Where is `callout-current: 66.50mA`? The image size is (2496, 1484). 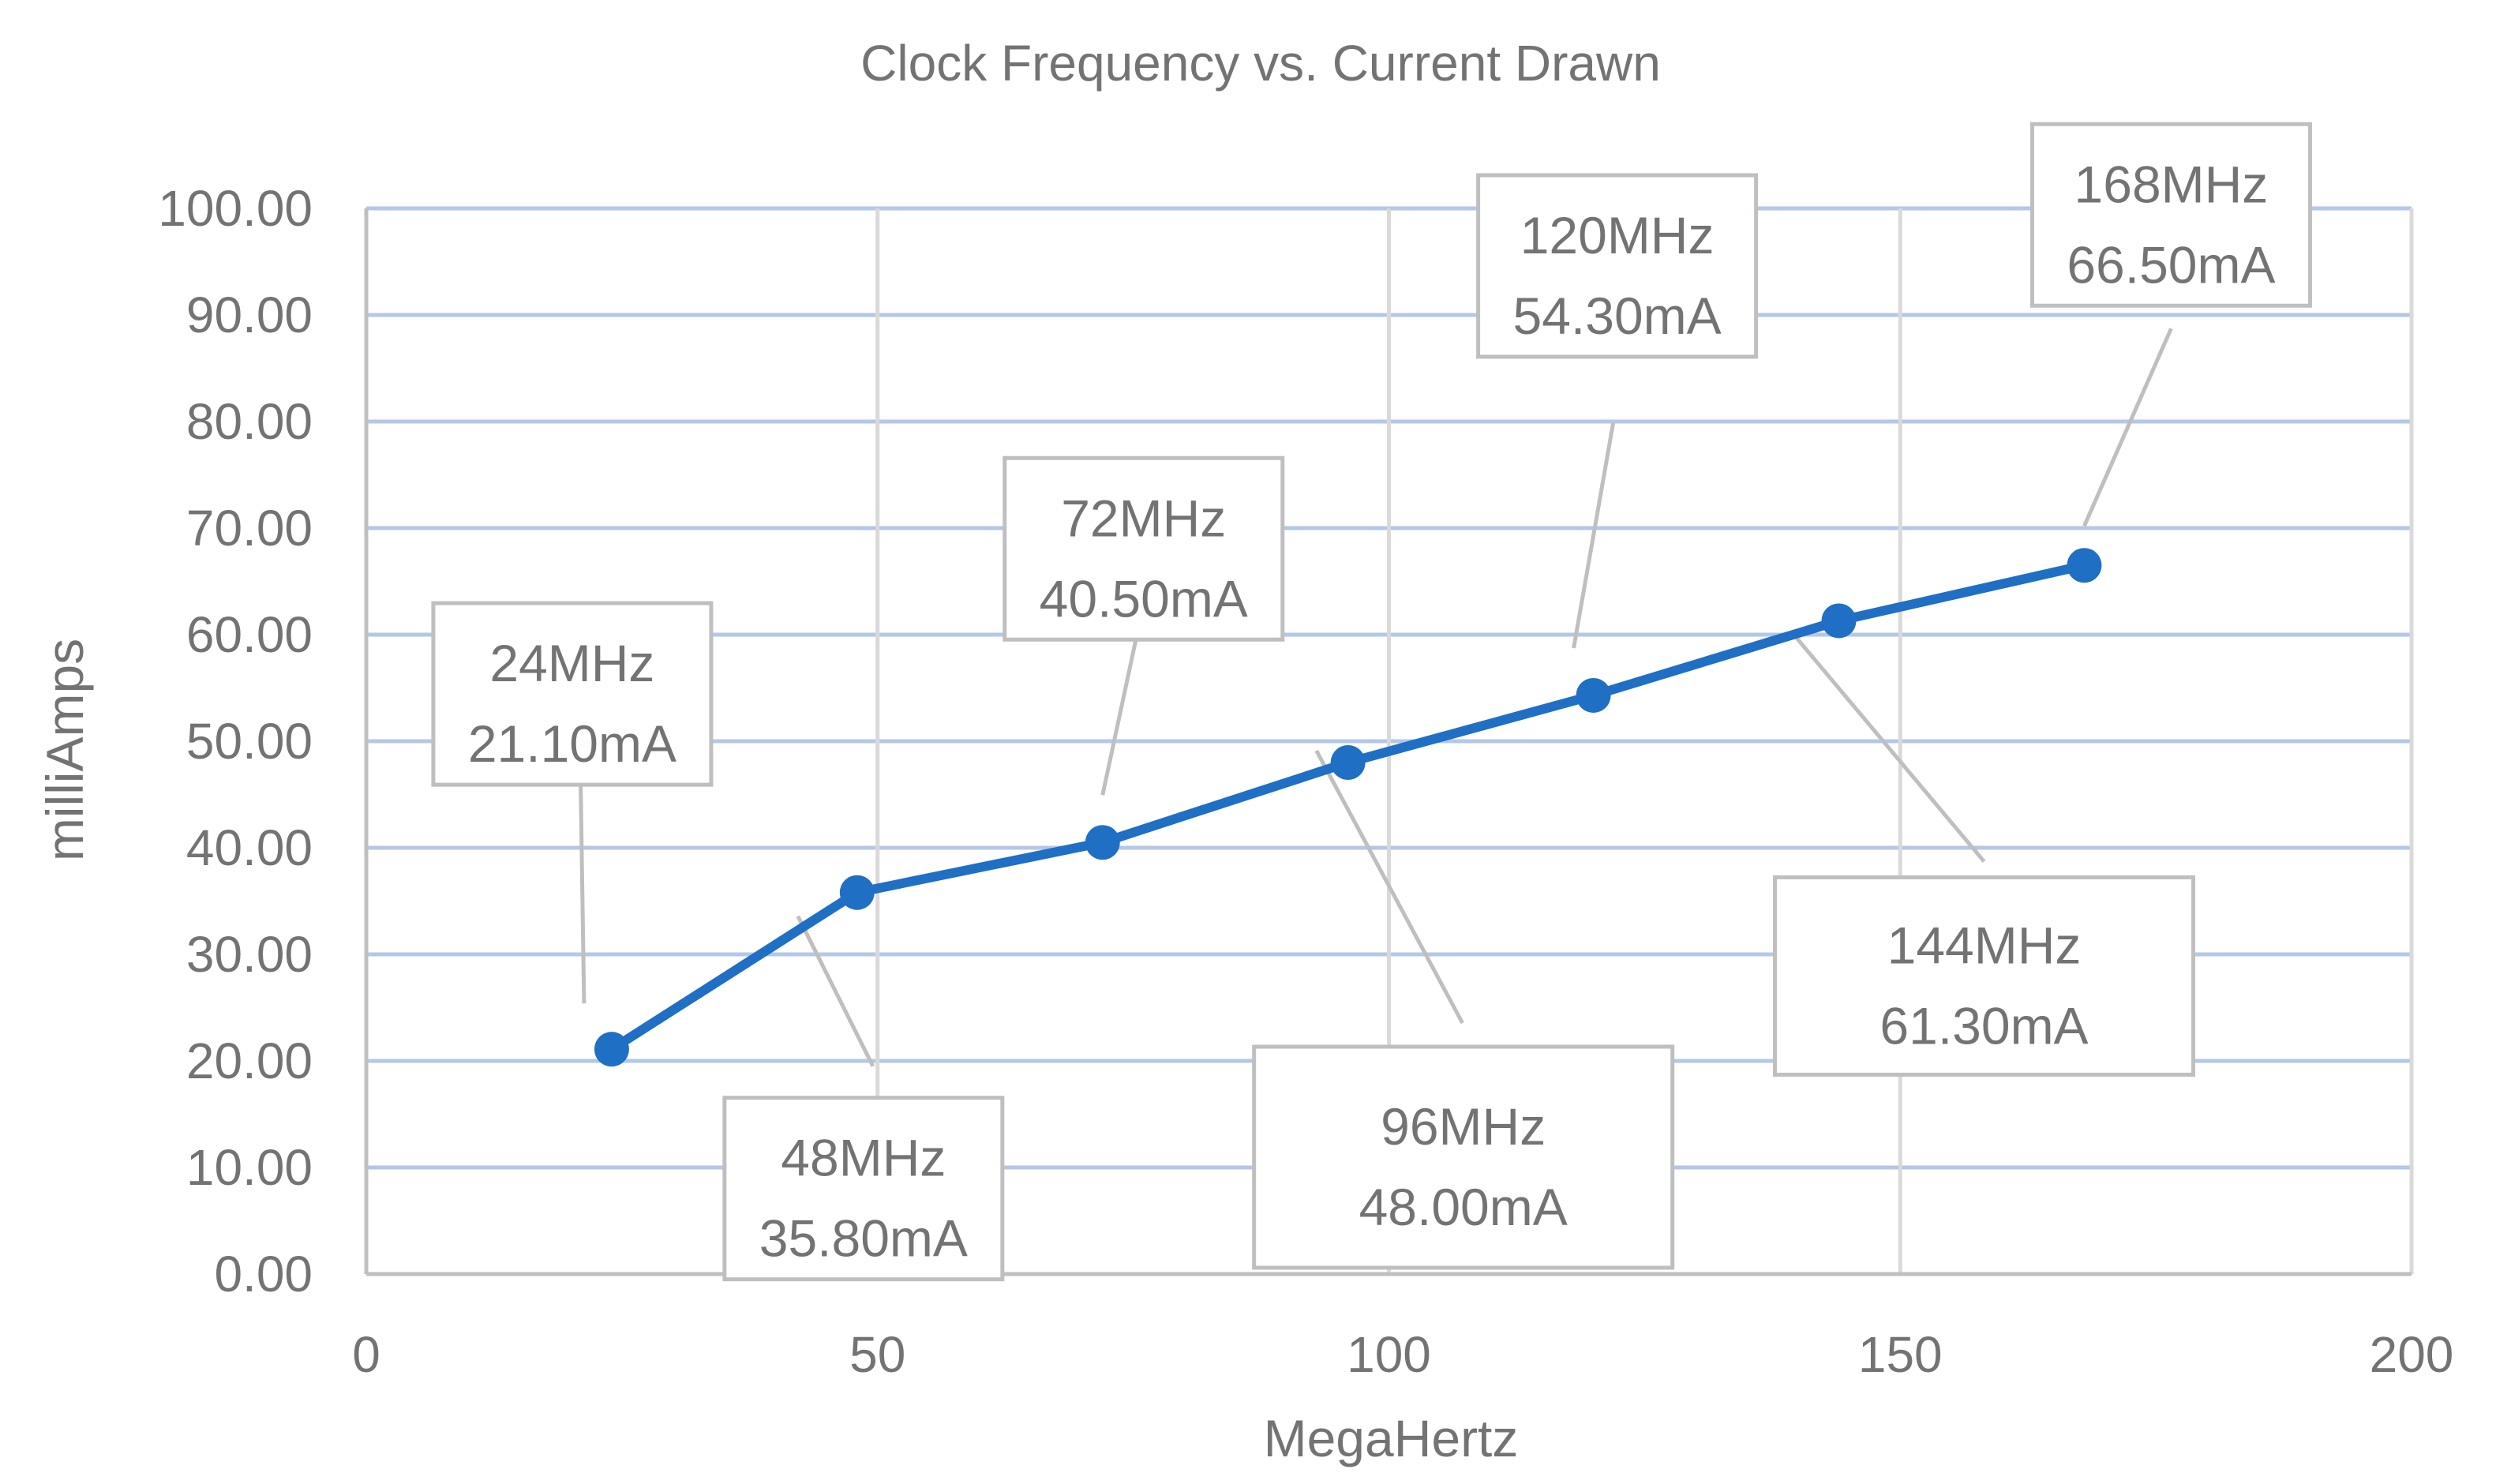 callout-current: 66.50mA is located at coordinates (2171, 264).